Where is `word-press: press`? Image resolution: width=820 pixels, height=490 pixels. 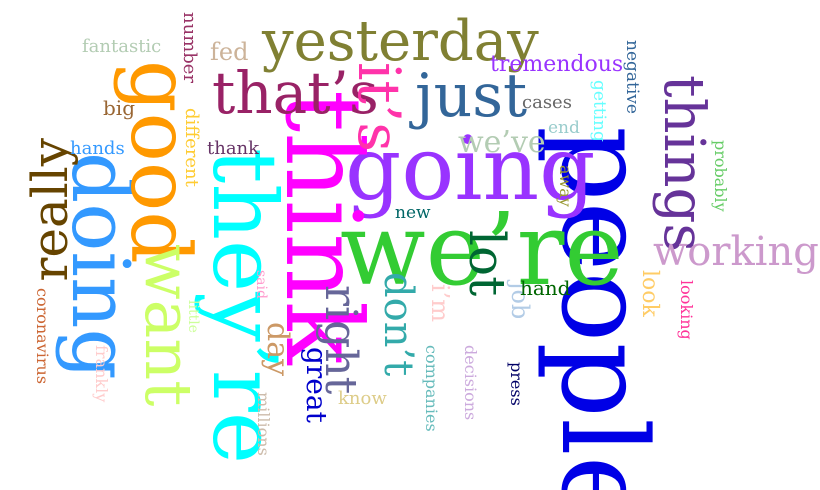 word-press: press is located at coordinates (516, 384).